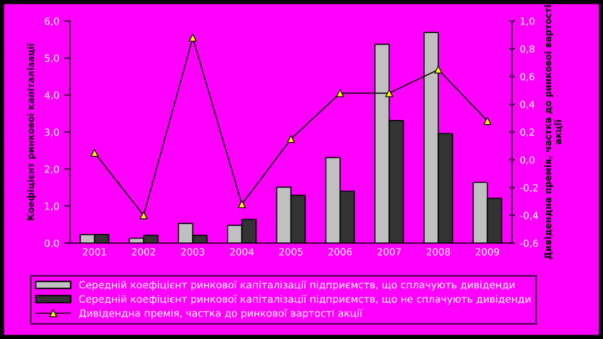  Describe the element at coordinates (144, 252) in the screenshot. I see `x-tick-label: 2002` at that location.